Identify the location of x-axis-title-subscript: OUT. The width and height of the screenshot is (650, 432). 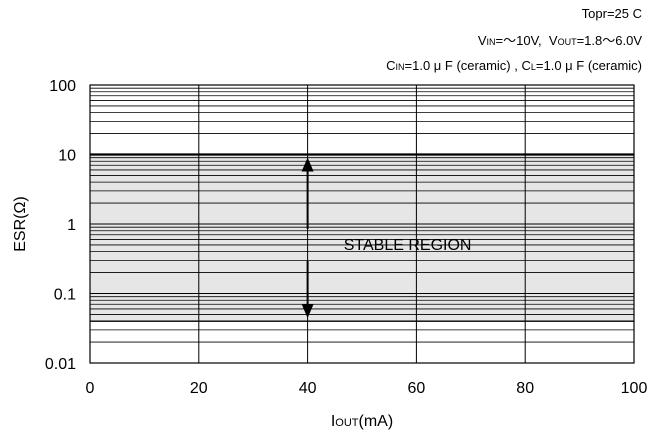
(347, 423).